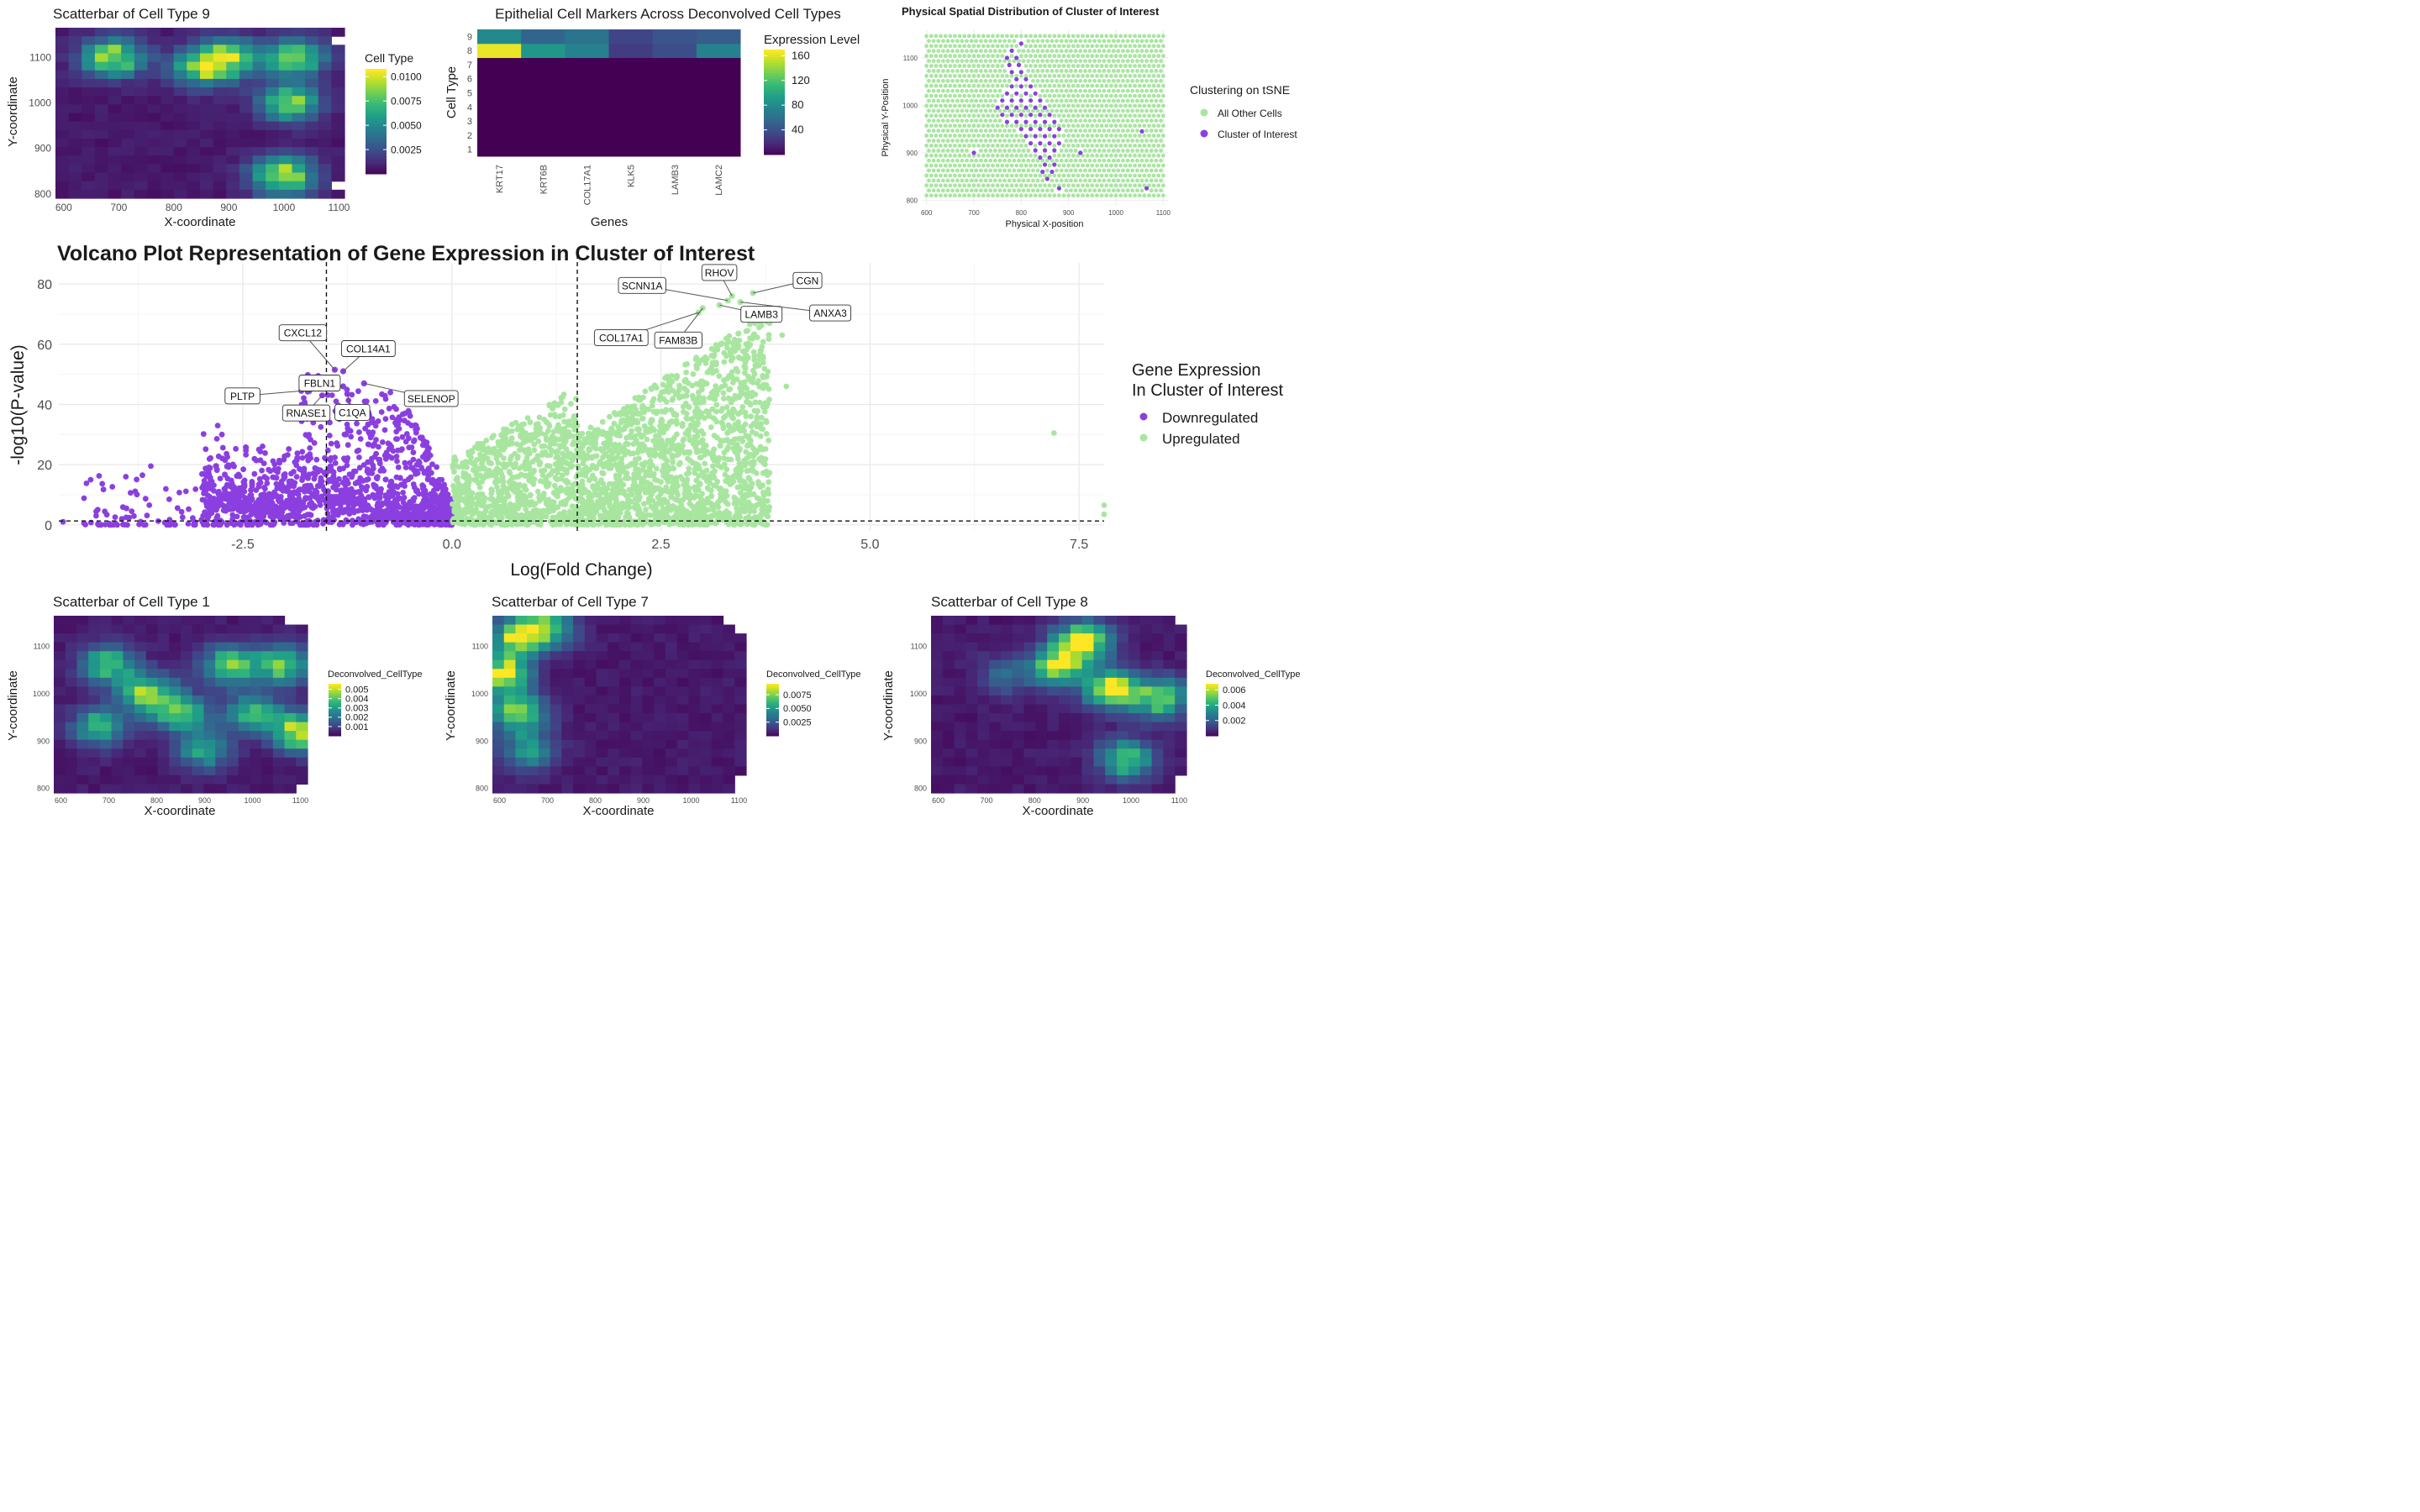 The height and width of the screenshot is (1512, 2420). What do you see at coordinates (42, 149) in the screenshot?
I see `ct9-ytick-label: 900` at bounding box center [42, 149].